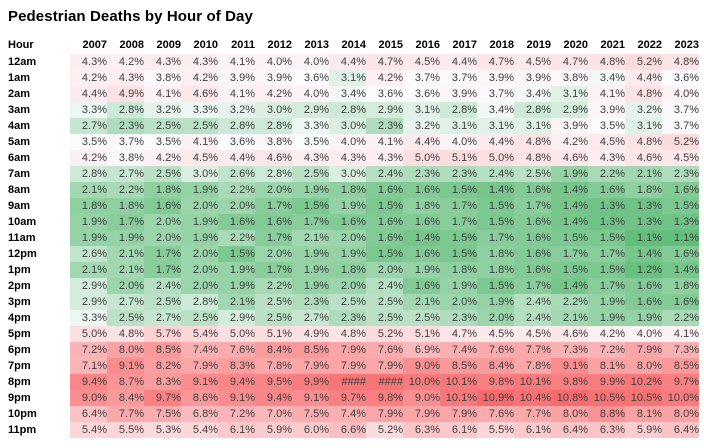 The height and width of the screenshot is (448, 704). What do you see at coordinates (310, 430) in the screenshot?
I see `heat-cell: 6.0%` at bounding box center [310, 430].